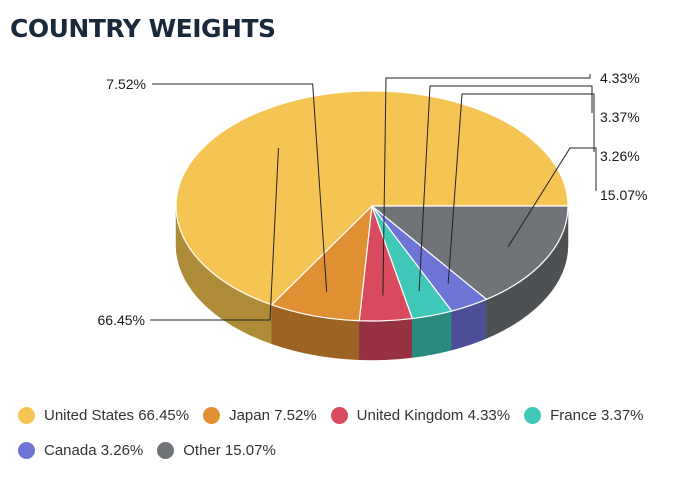 This screenshot has height=478, width=699. Describe the element at coordinates (126, 84) in the screenshot. I see `data-label-japan: 7.52%` at that location.